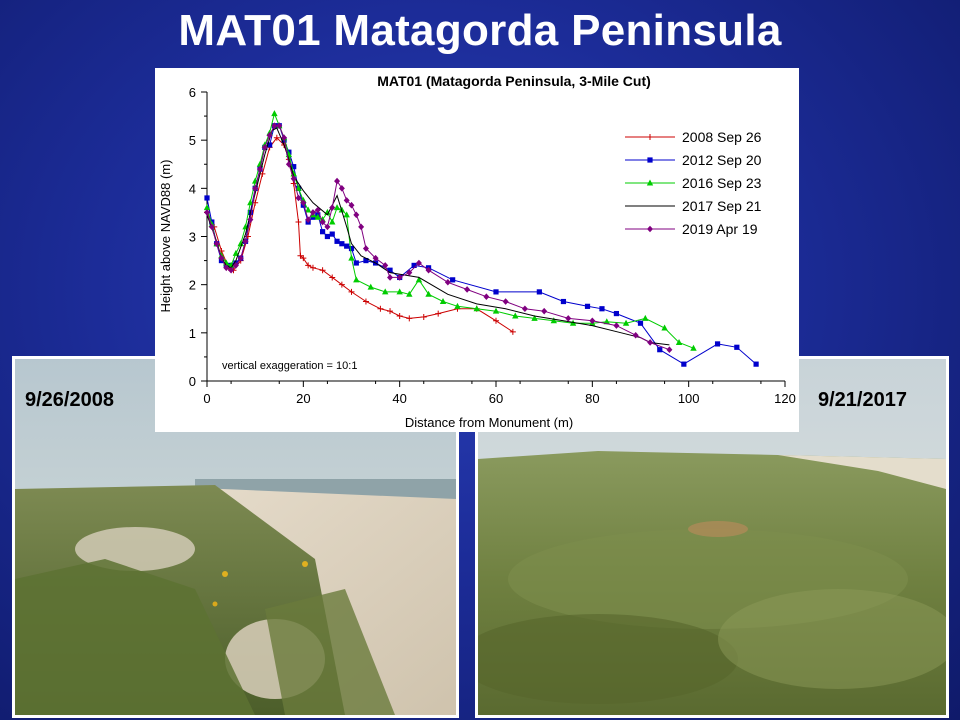 The image size is (960, 720). Describe the element at coordinates (592, 398) in the screenshot. I see `x-tick-label: 80` at that location.